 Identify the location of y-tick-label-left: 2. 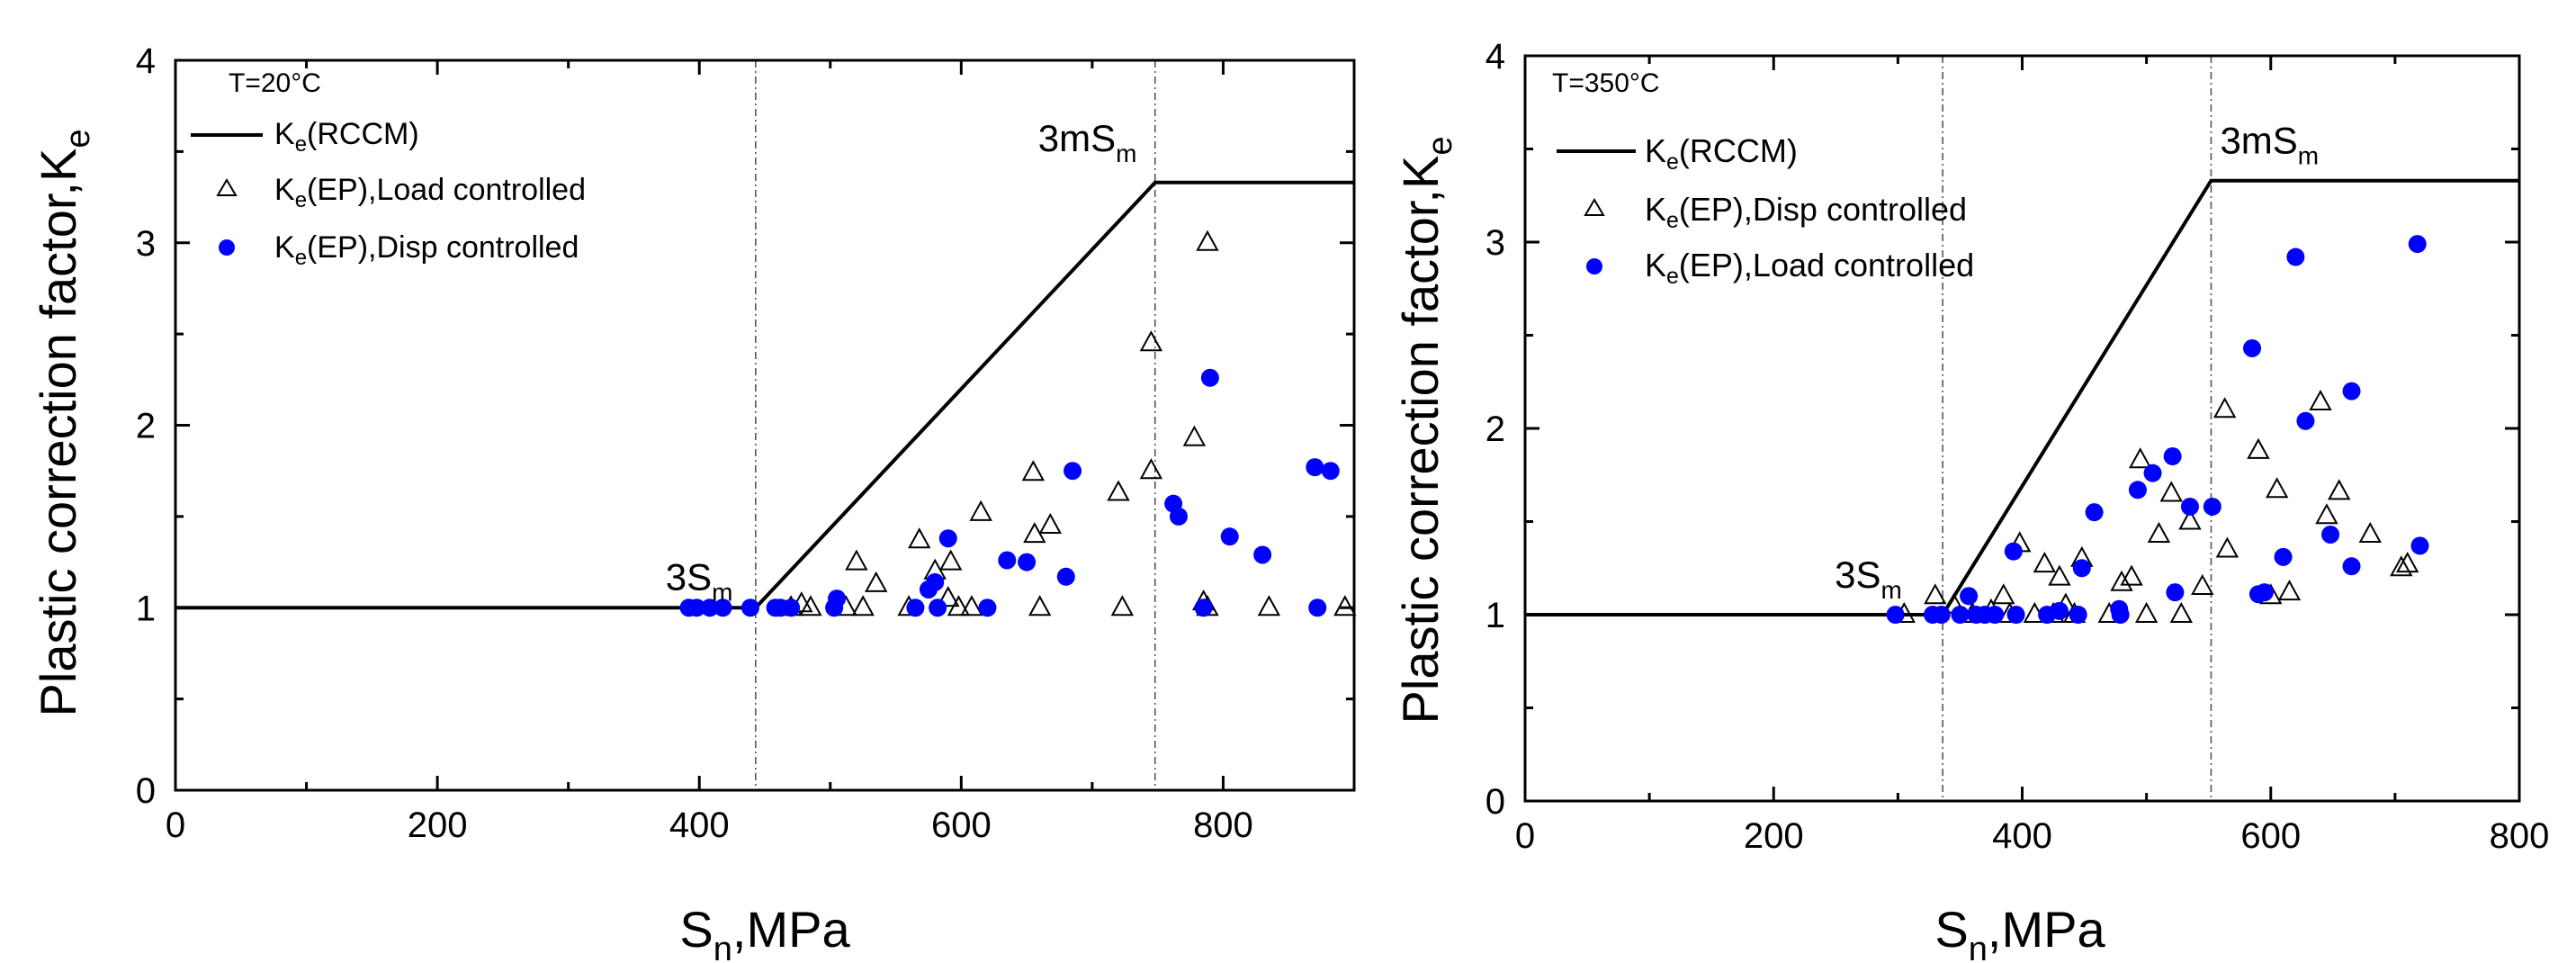
(146, 427).